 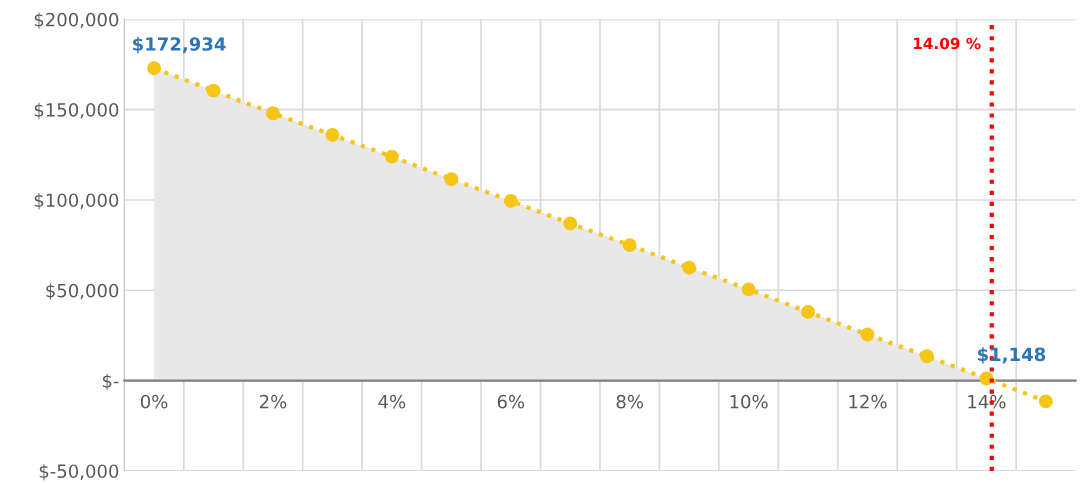 What do you see at coordinates (154, 401) in the screenshot?
I see `x-tick-label: 0%` at bounding box center [154, 401].